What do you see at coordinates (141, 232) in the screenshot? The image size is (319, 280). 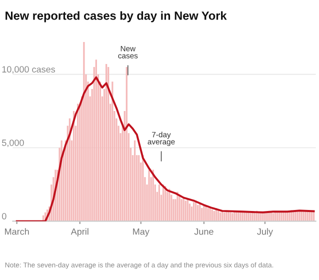 I see `x-tick-label: May` at bounding box center [141, 232].